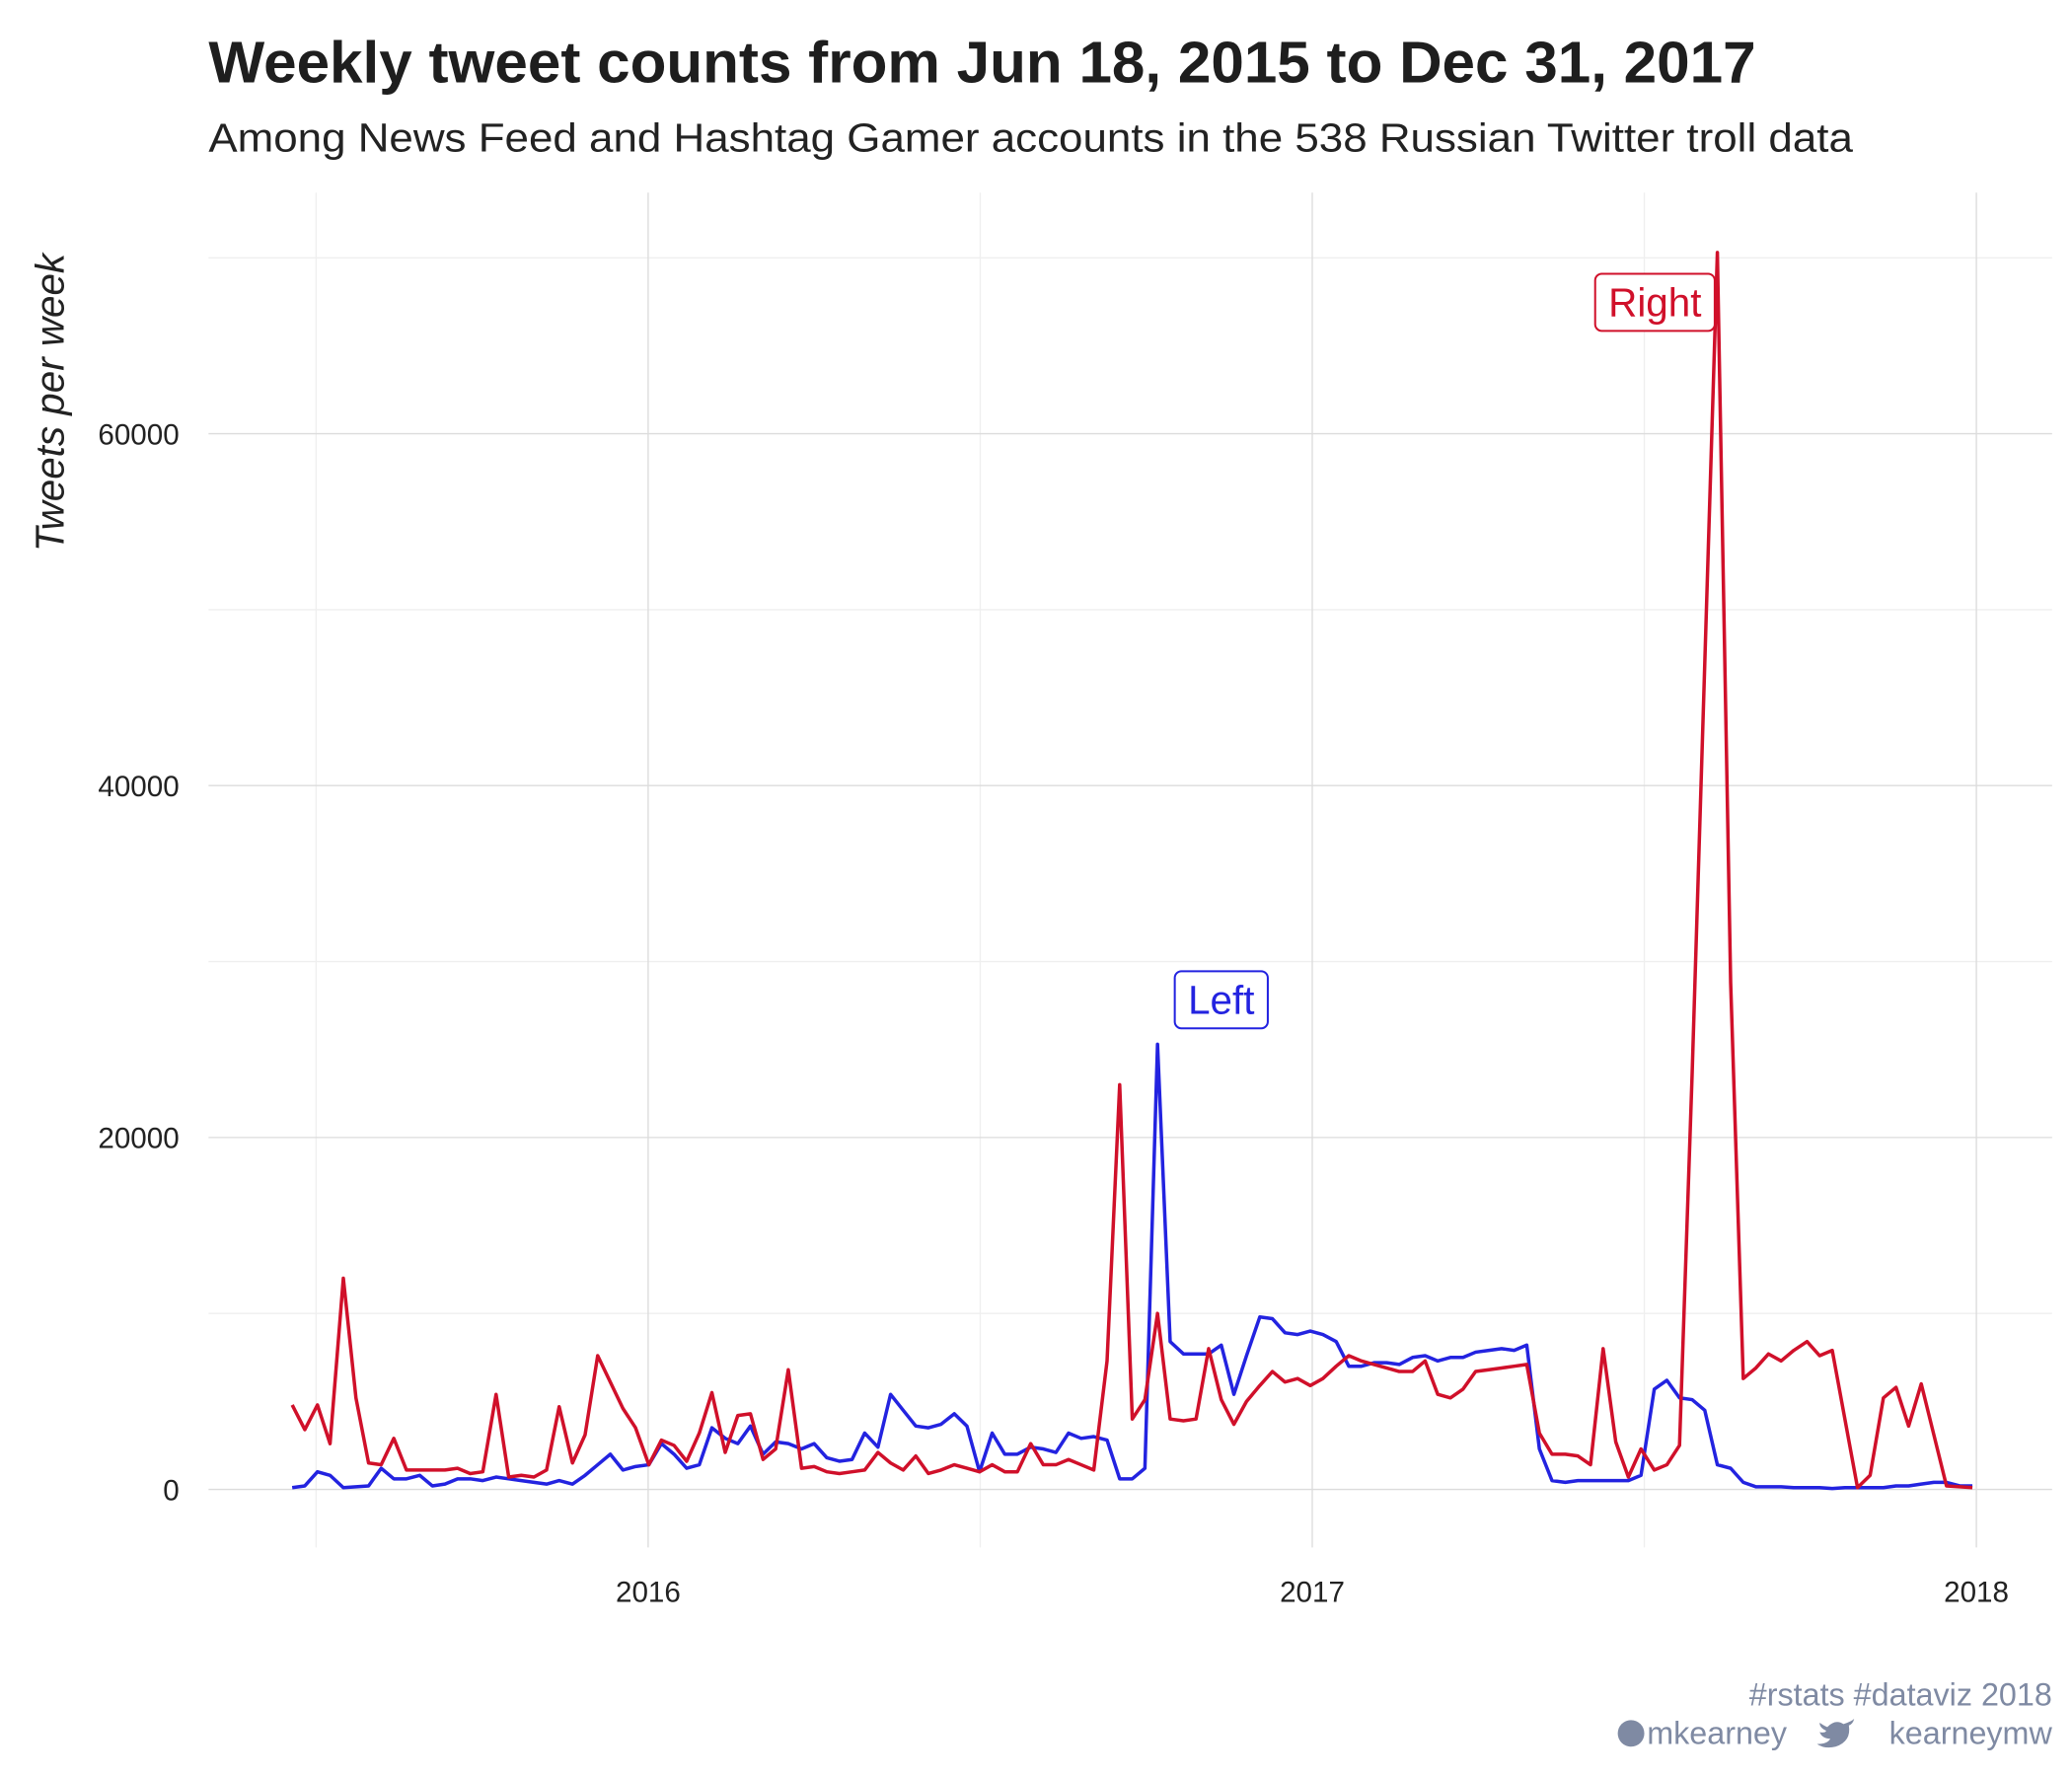  I want to click on y-tick-label: 40000, so click(139, 787).